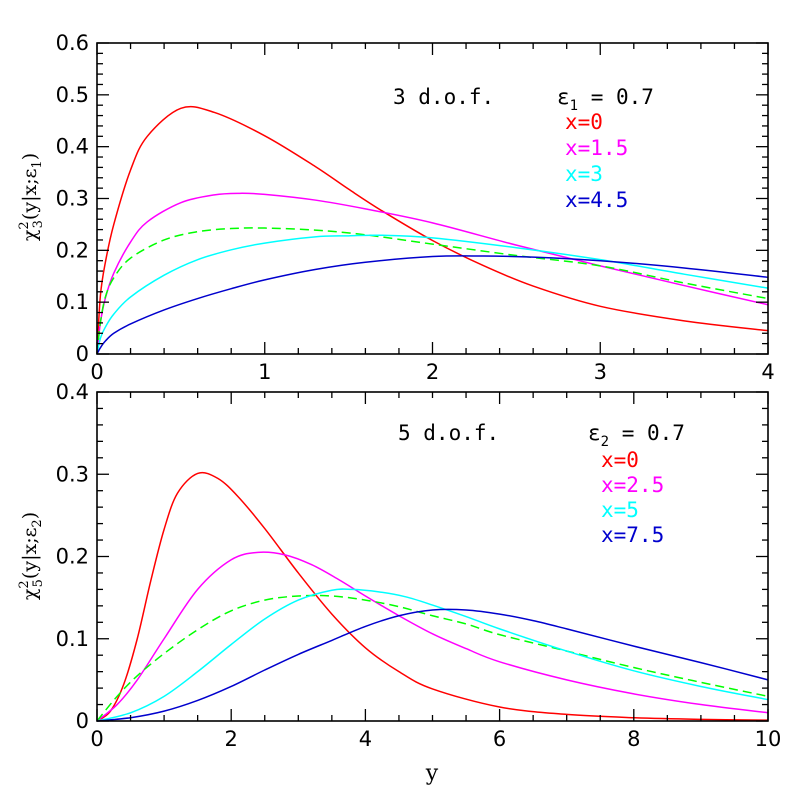  What do you see at coordinates (636, 435) in the screenshot?
I see `bottom-panel-epsilon-label: ε2 = 0.7` at bounding box center [636, 435].